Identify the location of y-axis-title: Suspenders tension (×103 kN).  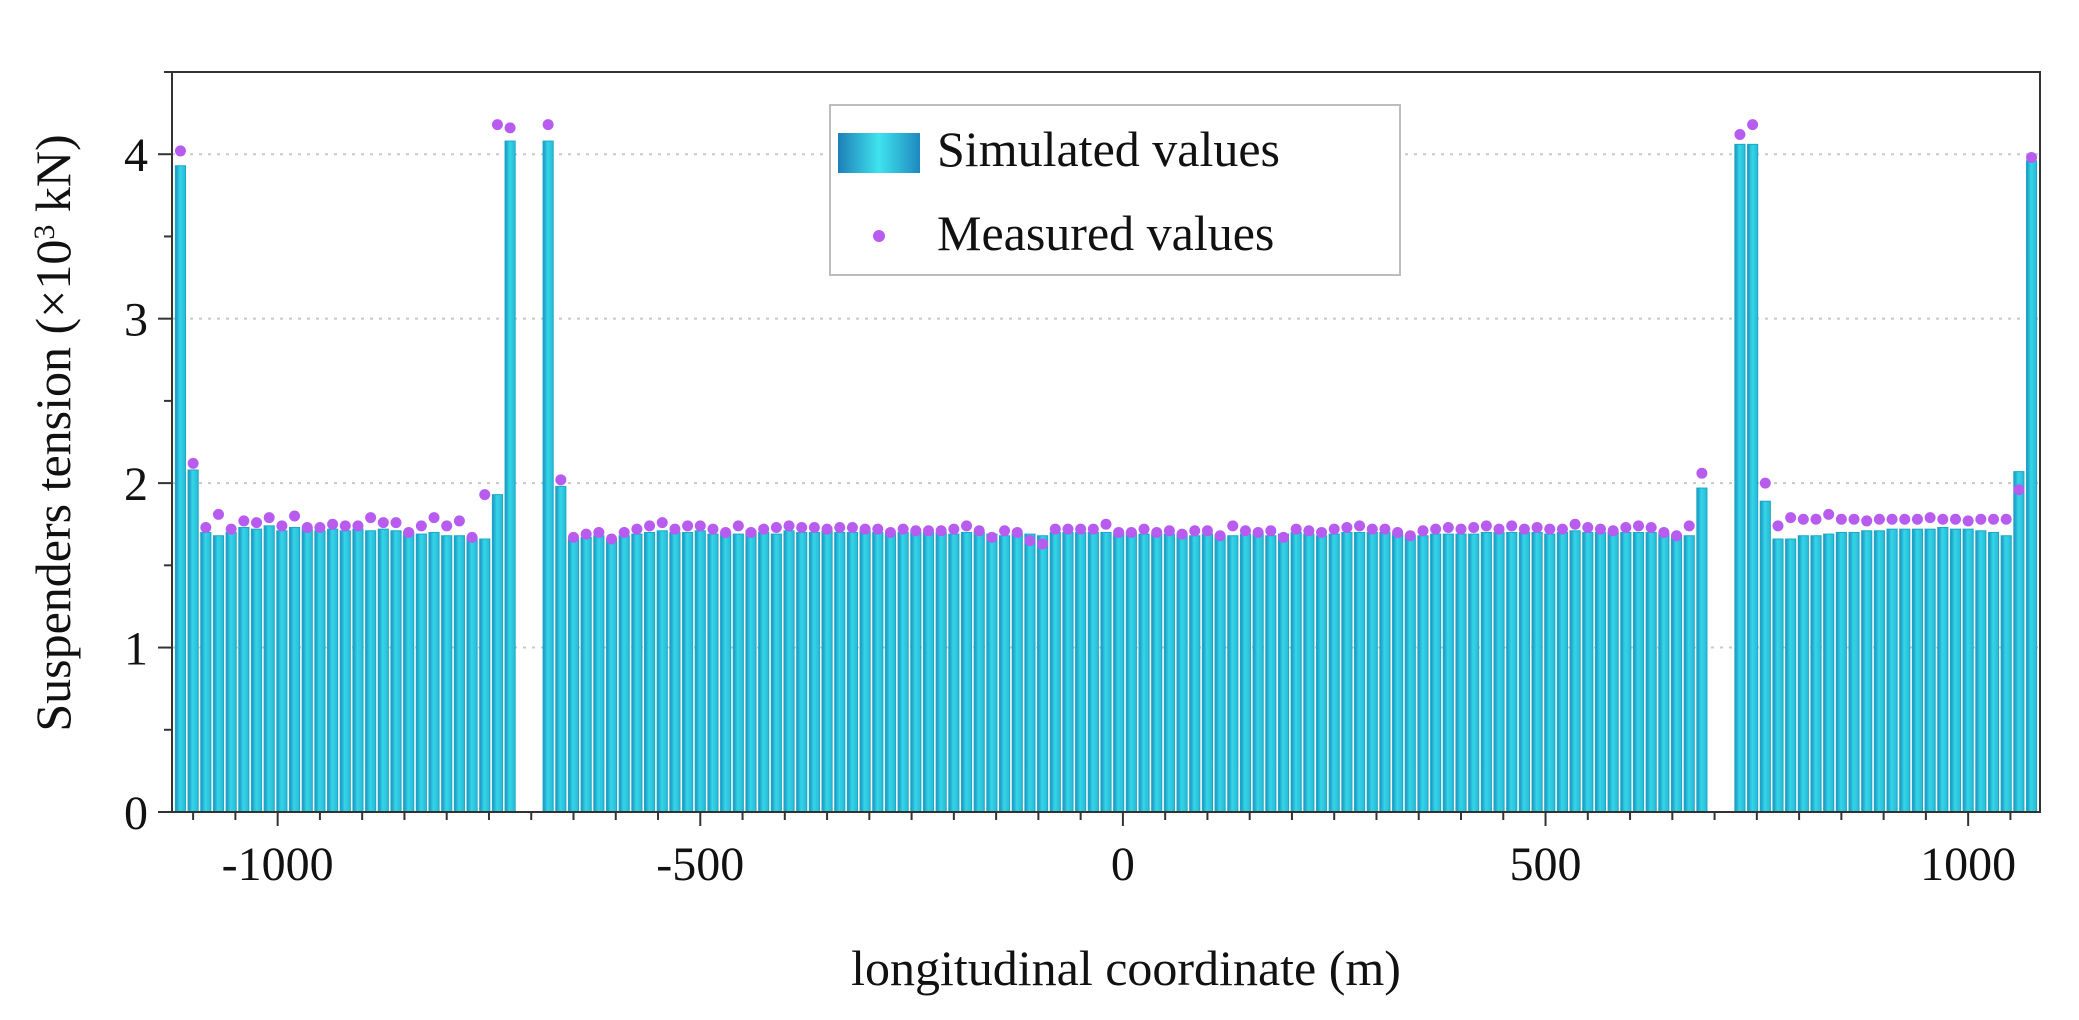
(53, 432).